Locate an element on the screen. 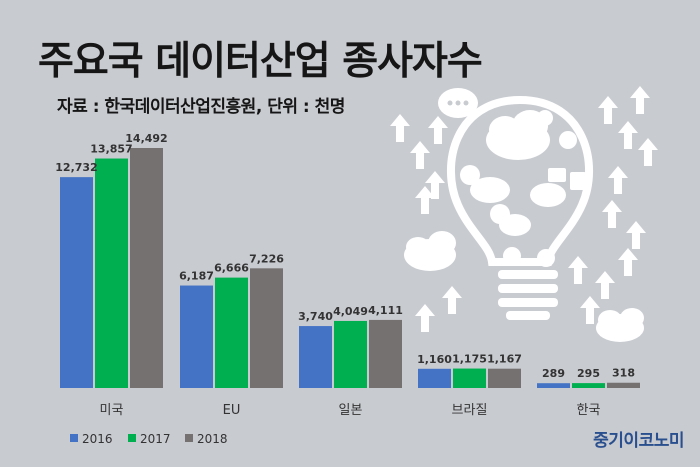 The image size is (700, 467). legend-label-2017: 2017 is located at coordinates (155, 439).